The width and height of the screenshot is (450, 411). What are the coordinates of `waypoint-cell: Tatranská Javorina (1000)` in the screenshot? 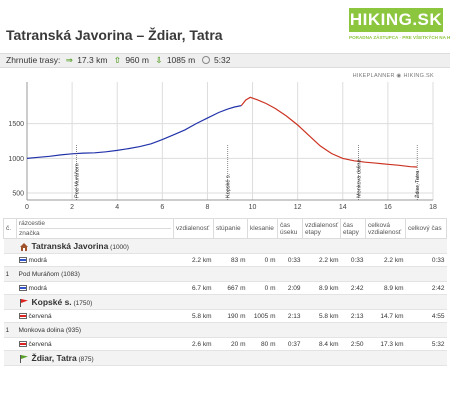 It's located at (231, 246).